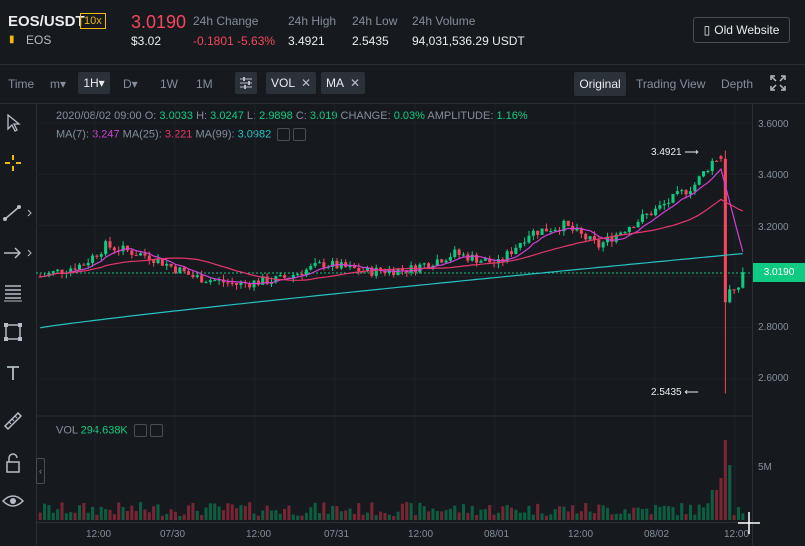  Describe the element at coordinates (600, 84) in the screenshot. I see `view-original: Original` at that location.